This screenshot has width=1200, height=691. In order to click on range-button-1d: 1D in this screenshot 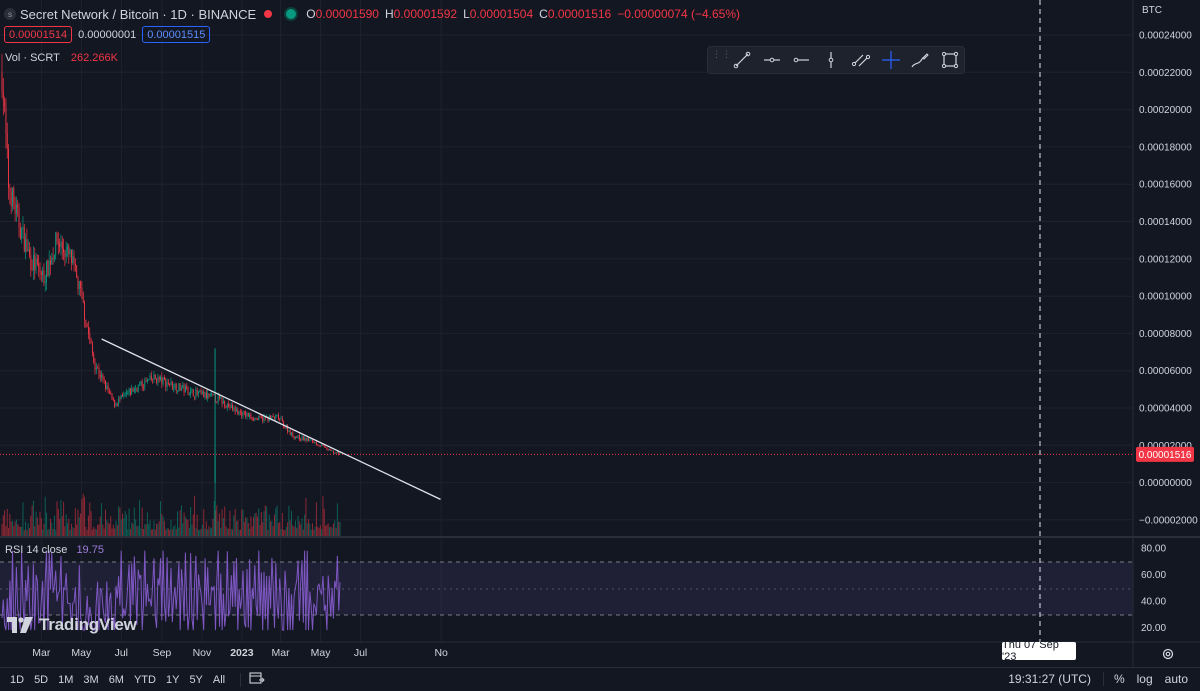, I will do `click(17, 679)`.